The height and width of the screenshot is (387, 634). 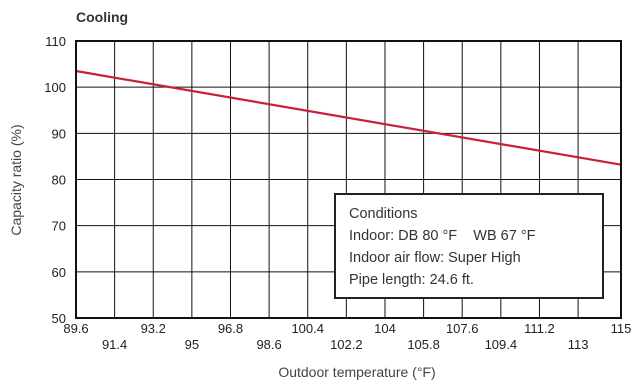 What do you see at coordinates (356, 372) in the screenshot?
I see `x-axis-label: Outdoor temperature (°F)` at bounding box center [356, 372].